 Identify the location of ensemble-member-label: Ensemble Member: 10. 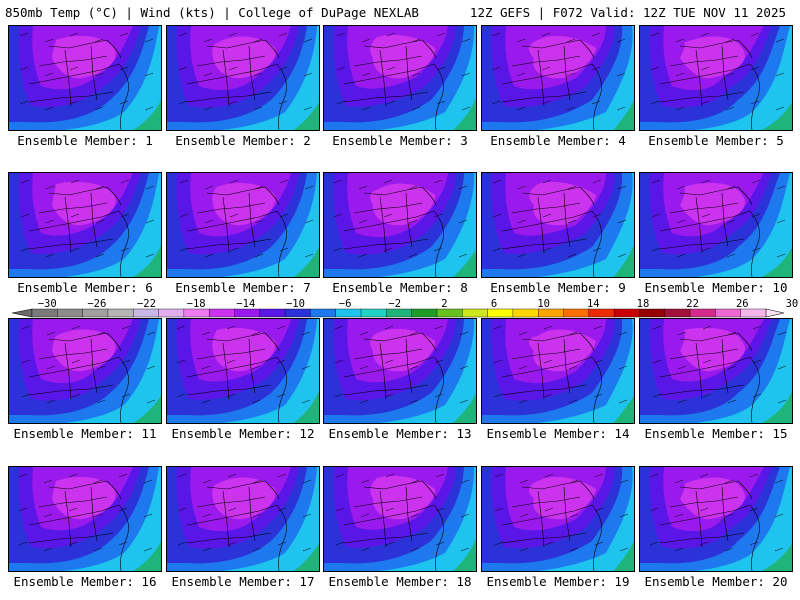
(716, 287).